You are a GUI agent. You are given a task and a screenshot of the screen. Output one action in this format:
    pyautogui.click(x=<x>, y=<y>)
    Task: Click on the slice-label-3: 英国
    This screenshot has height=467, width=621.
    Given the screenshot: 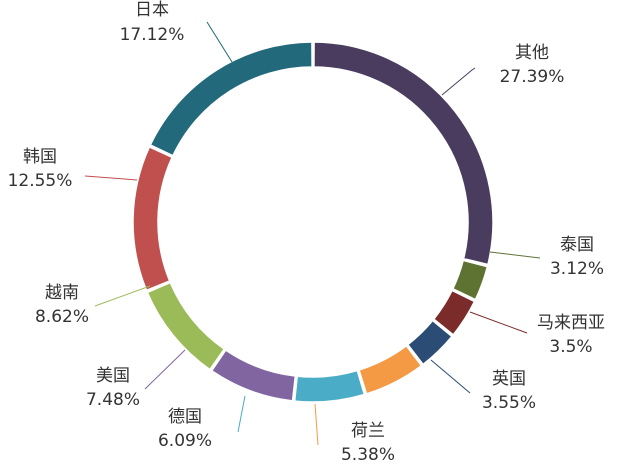 What is the action you would take?
    pyautogui.click(x=509, y=379)
    